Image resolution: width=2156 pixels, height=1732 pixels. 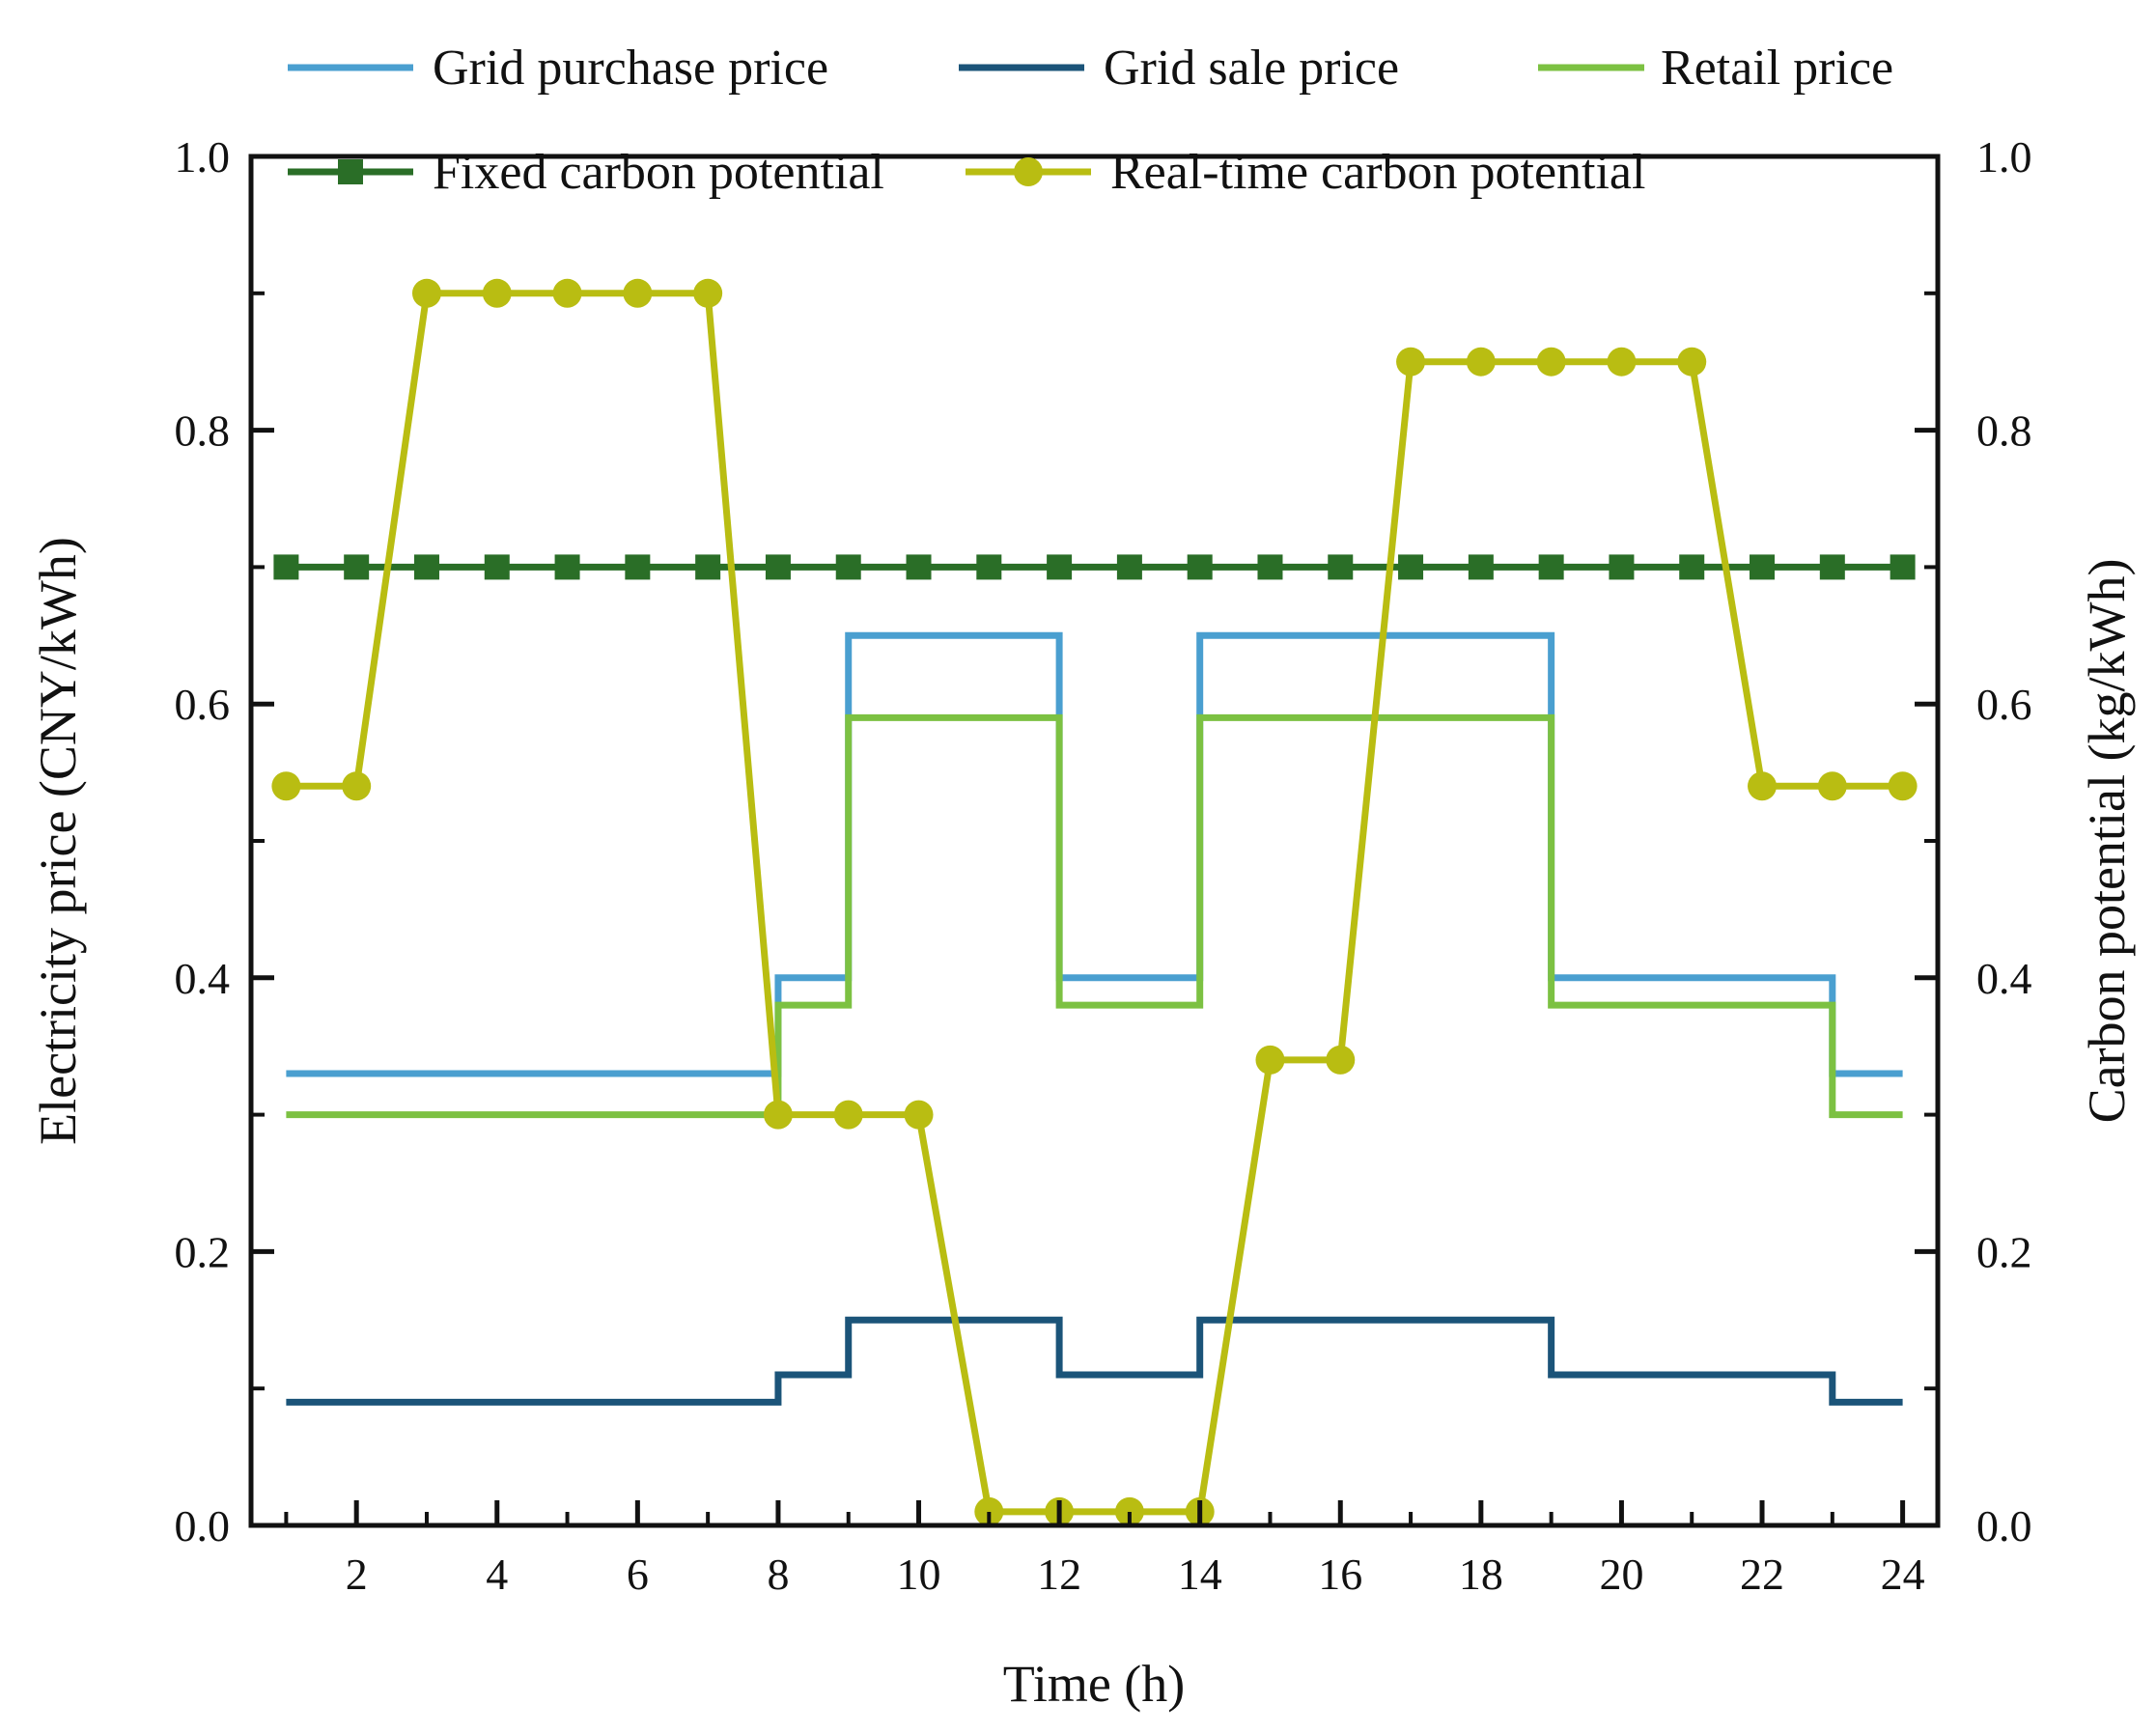 I want to click on series-grid-sale-price, so click(x=1094, y=1361).